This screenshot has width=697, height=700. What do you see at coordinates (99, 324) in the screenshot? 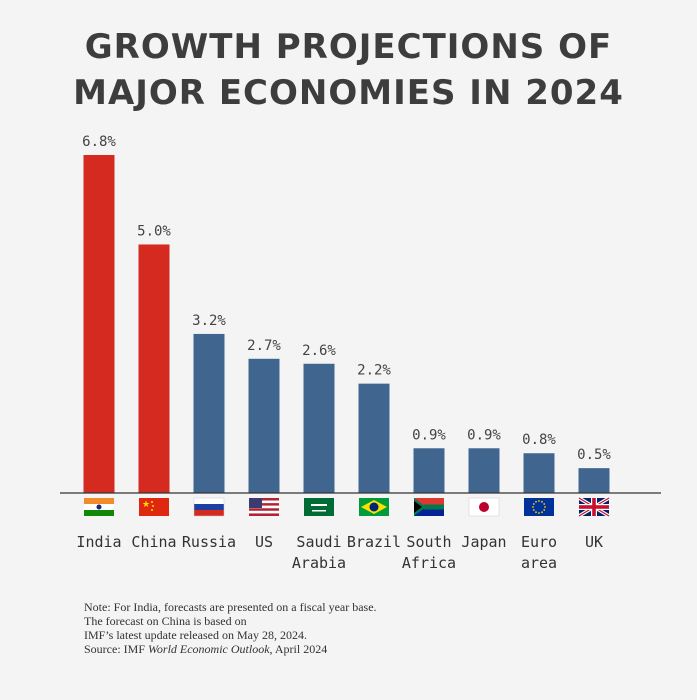
I see `bar-india` at bounding box center [99, 324].